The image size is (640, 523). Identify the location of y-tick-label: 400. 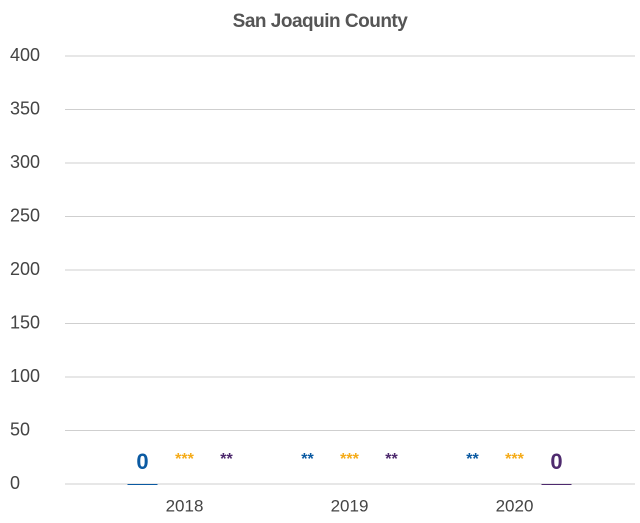
(25, 55).